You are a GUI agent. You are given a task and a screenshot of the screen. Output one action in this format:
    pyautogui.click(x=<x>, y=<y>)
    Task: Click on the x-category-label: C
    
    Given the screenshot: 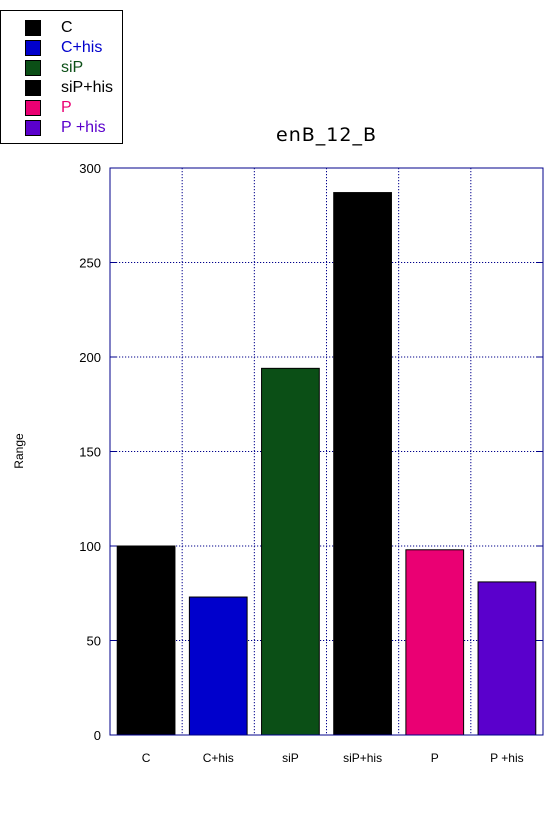 What is the action you would take?
    pyautogui.click(x=146, y=758)
    